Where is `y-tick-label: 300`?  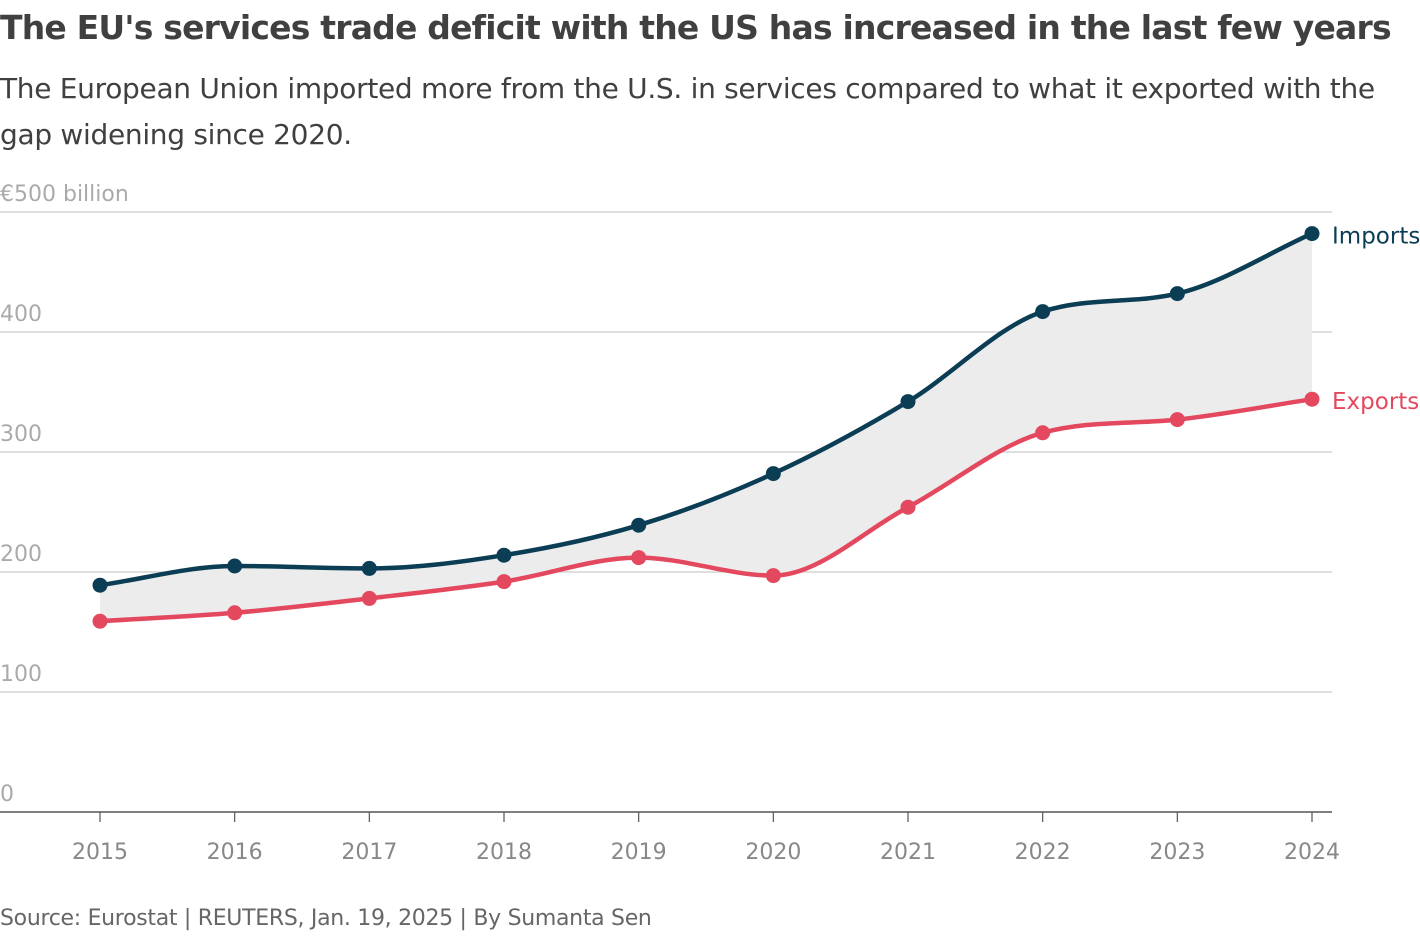 y-tick-label: 300 is located at coordinates (21, 434).